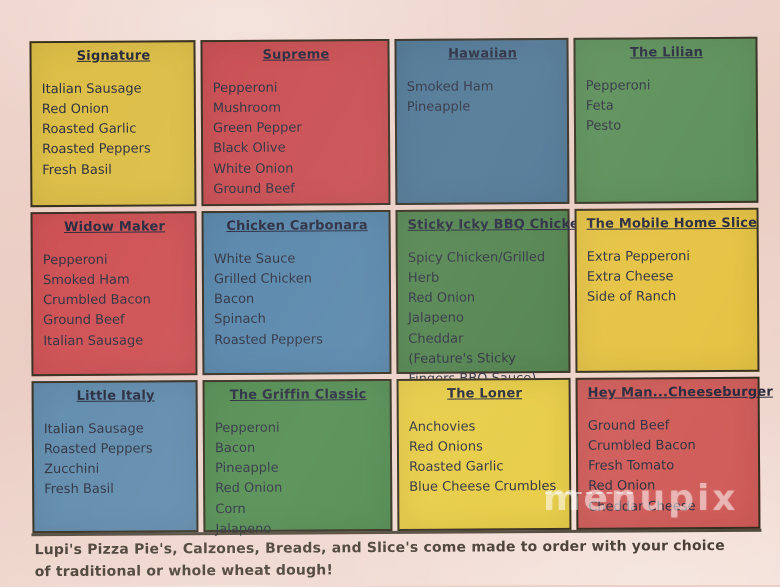 This screenshot has height=587, width=780. What do you see at coordinates (115, 227) in the screenshot?
I see `pizza-name: Widow Maker` at bounding box center [115, 227].